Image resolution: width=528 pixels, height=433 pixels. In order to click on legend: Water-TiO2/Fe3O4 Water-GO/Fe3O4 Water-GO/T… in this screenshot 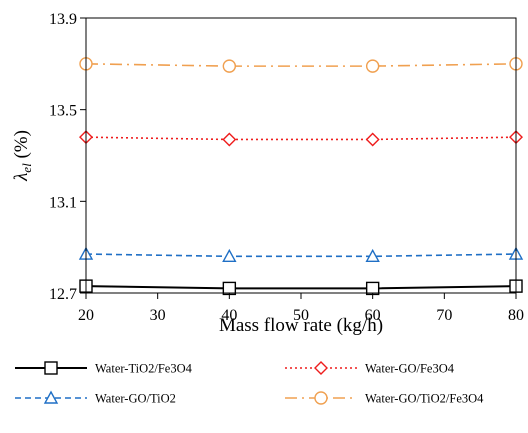, I will do `click(249, 383)`.